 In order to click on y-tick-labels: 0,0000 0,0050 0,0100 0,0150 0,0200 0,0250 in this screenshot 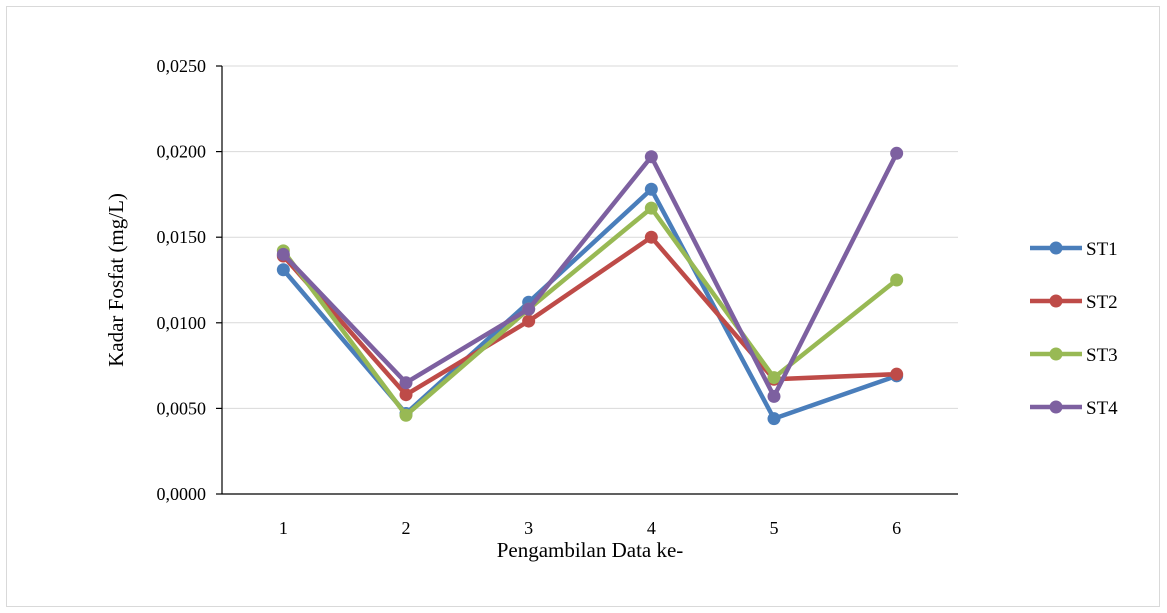, I will do `click(182, 280)`.